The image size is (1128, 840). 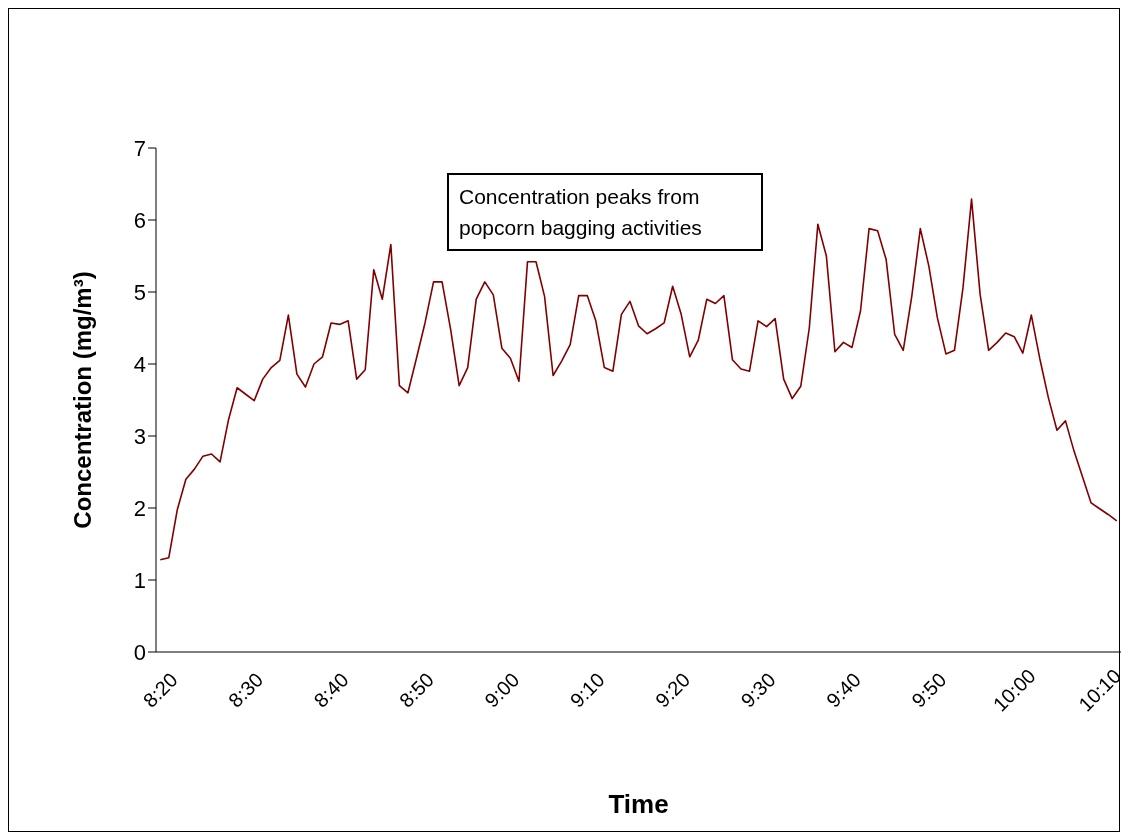 What do you see at coordinates (416, 690) in the screenshot?
I see `x-tick-label: 8:50` at bounding box center [416, 690].